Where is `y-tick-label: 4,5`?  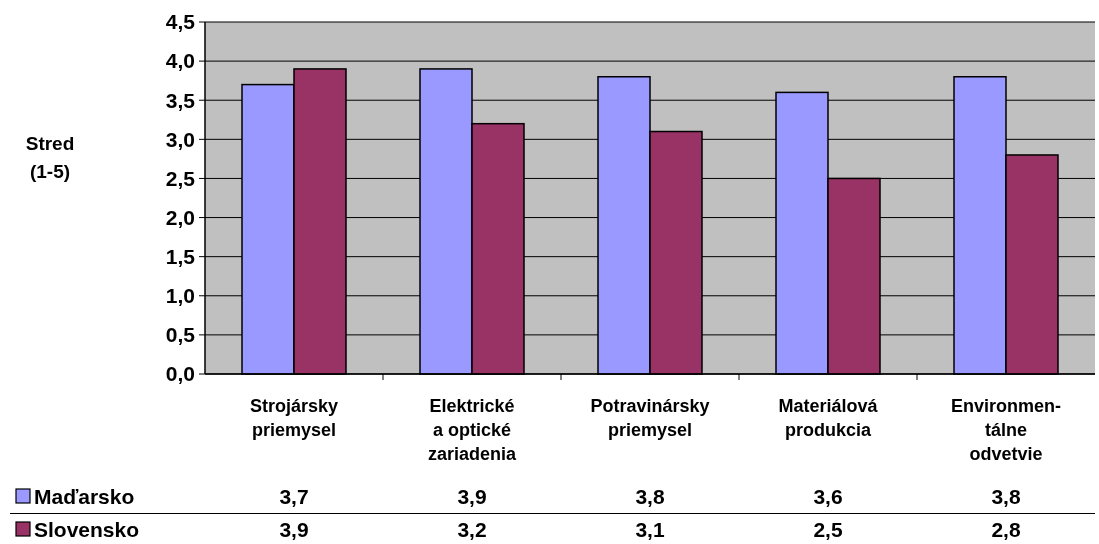
y-tick-label: 4,5 is located at coordinates (180, 22).